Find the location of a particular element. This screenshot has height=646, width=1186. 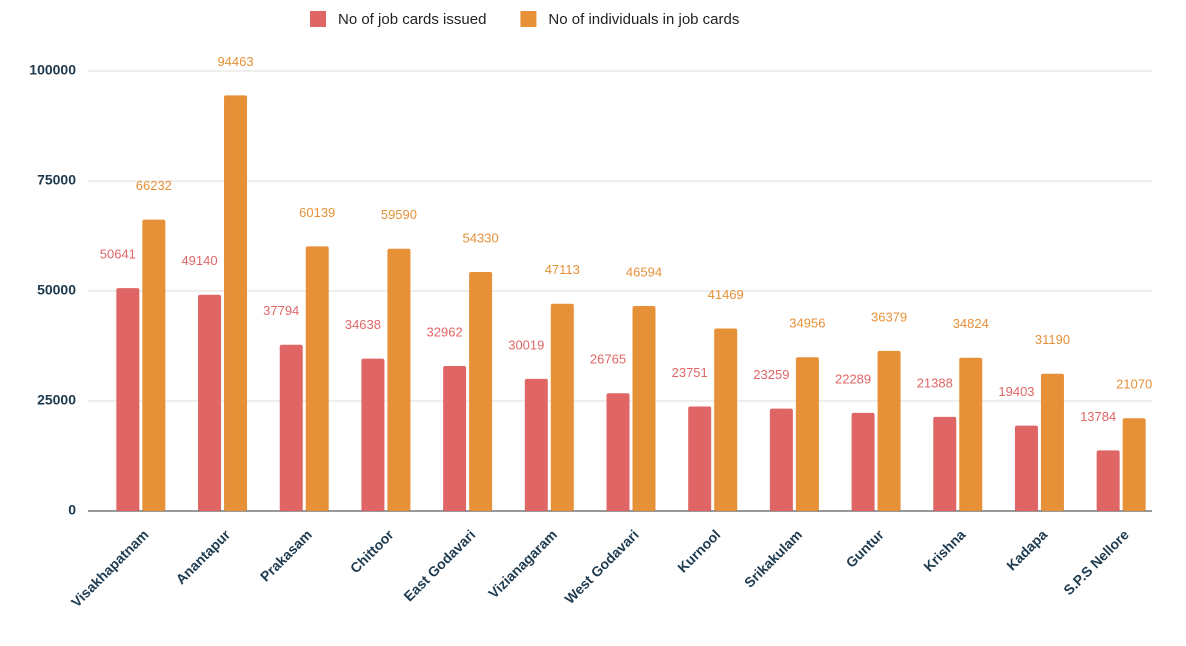

data-label: 37794 is located at coordinates (281, 310).